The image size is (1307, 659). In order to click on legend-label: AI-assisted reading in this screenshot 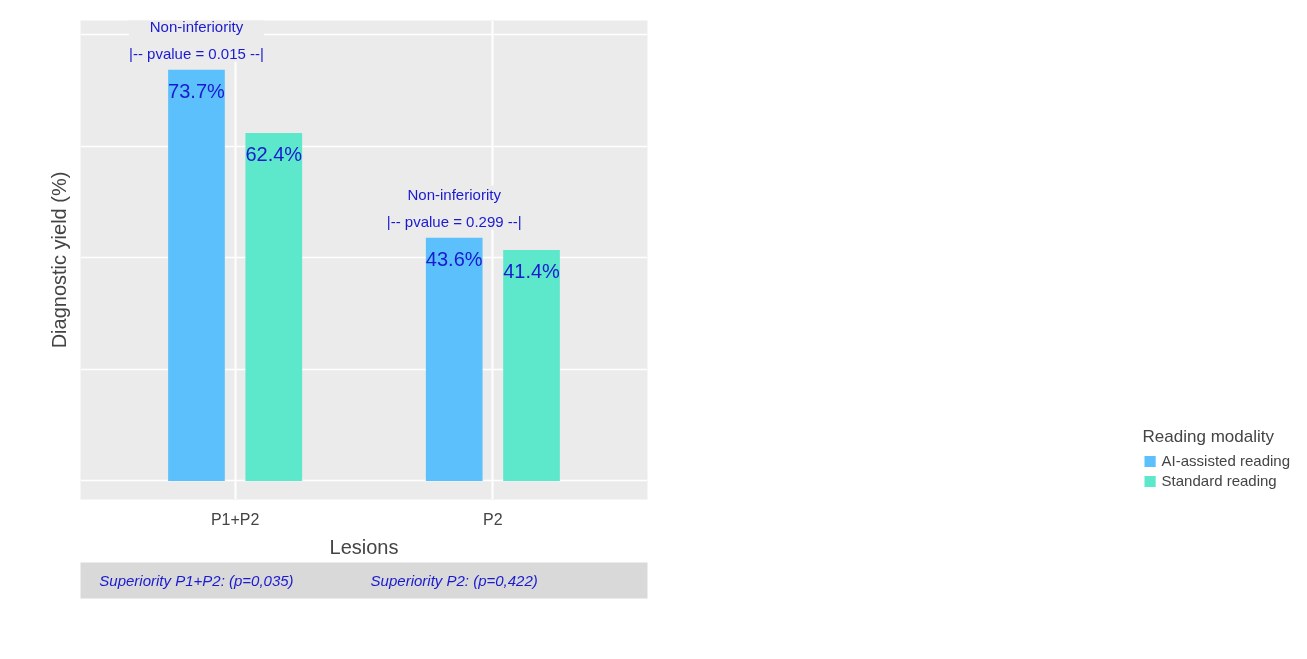, I will do `click(1225, 460)`.